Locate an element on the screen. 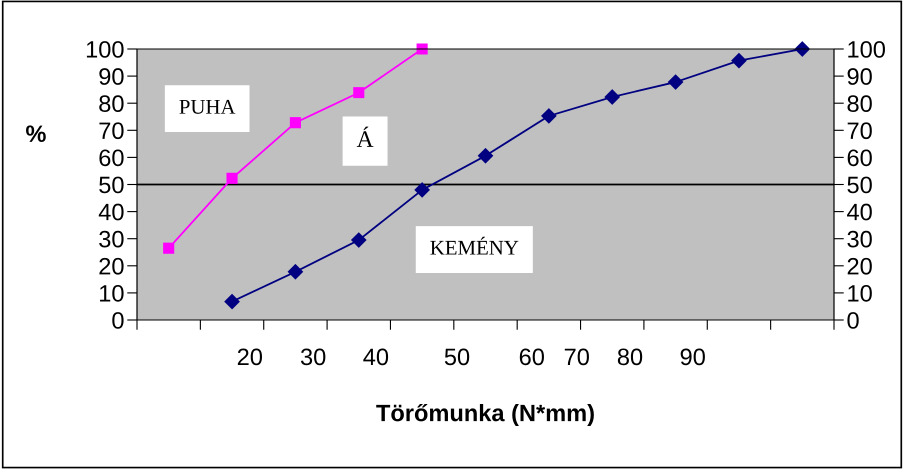 This screenshot has height=469, width=904. y-tick-label: 20 is located at coordinates (111, 266).